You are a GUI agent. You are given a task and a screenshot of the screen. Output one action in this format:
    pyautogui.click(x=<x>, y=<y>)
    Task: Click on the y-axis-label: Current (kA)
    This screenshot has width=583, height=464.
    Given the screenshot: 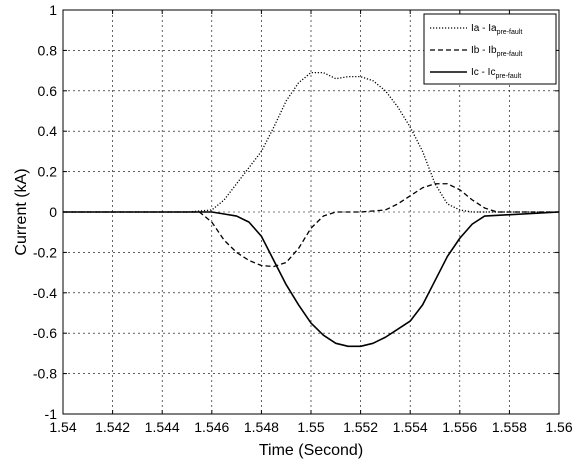 What is the action you would take?
    pyautogui.click(x=21, y=211)
    